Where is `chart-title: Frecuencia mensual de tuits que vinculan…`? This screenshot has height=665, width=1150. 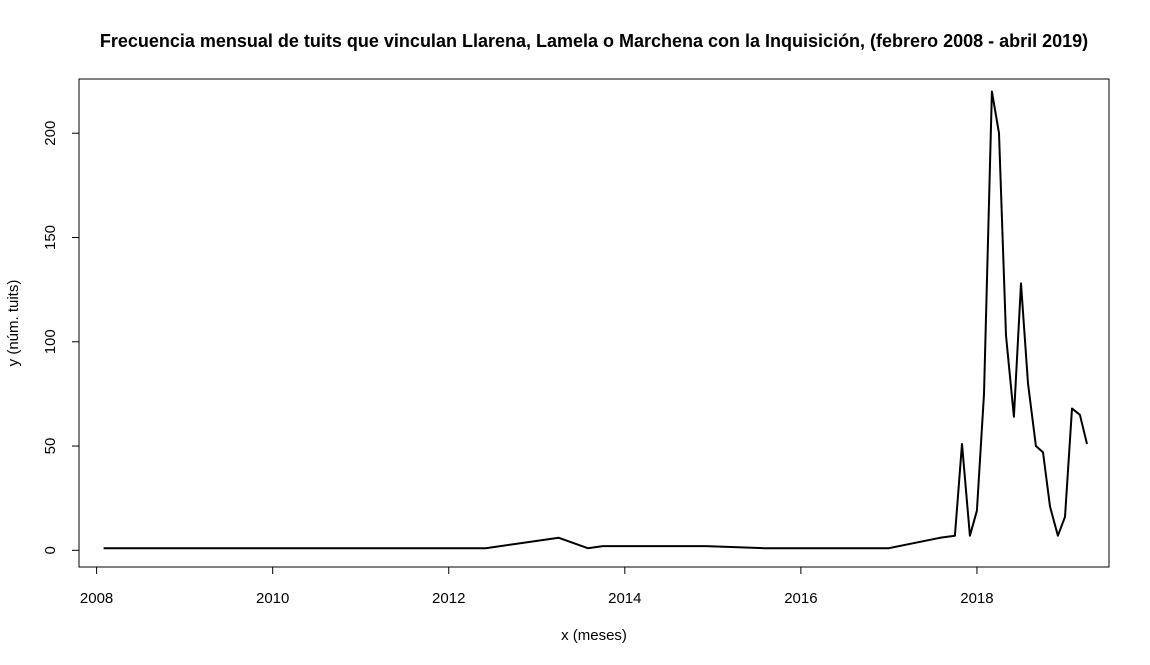
chart-title: Frecuencia mensual de tuits que vinculan… is located at coordinates (594, 41).